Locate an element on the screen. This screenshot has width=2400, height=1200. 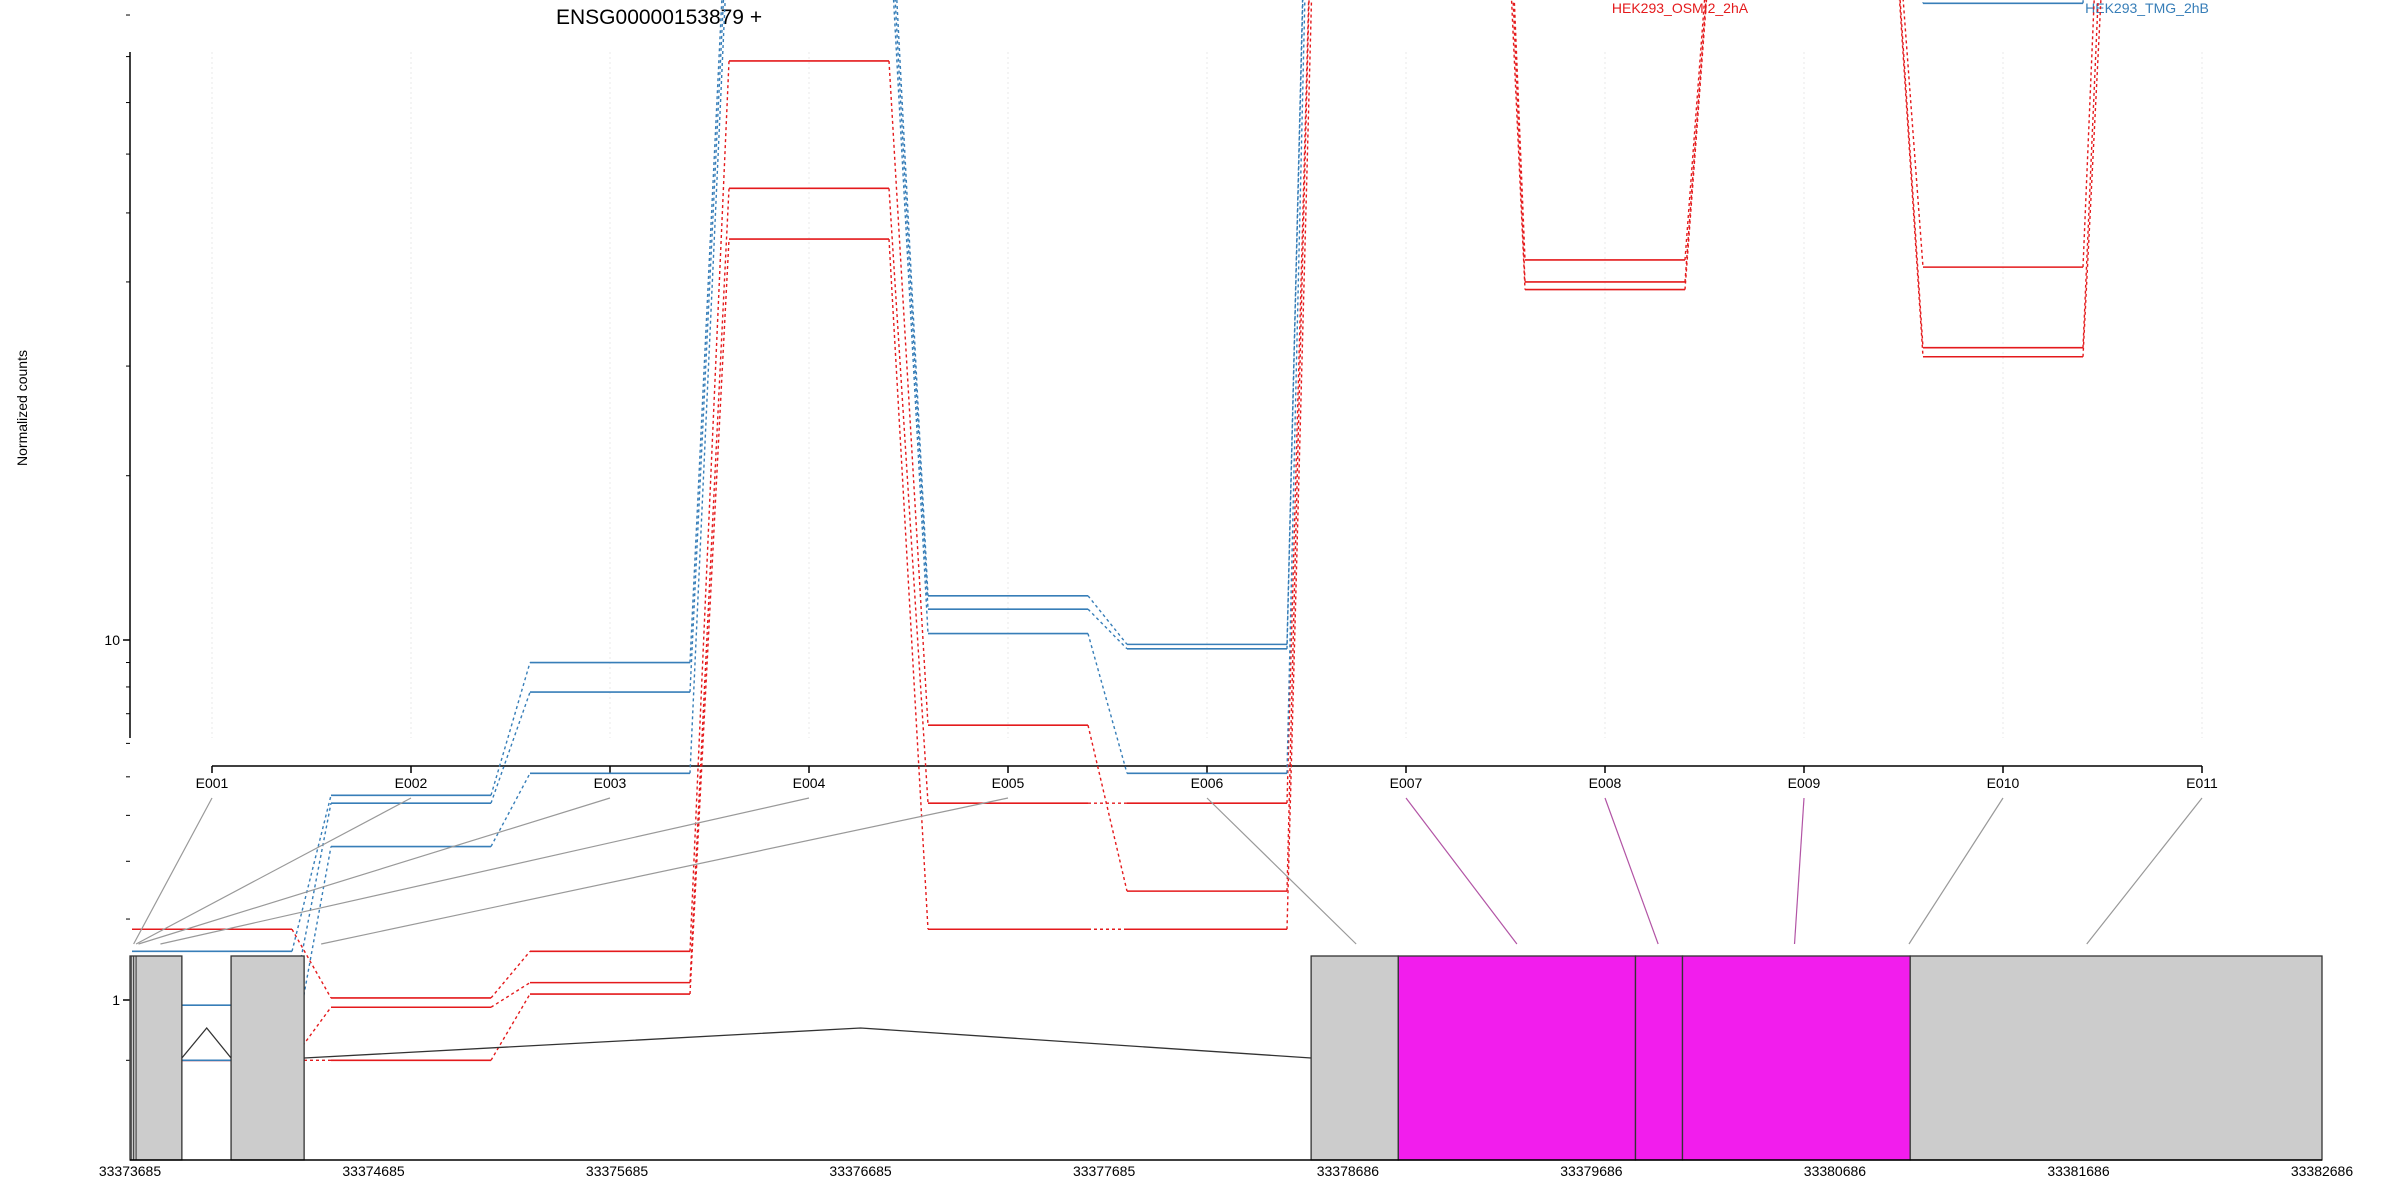
genomic-tick-label: 33381686 is located at coordinates (2078, 1171).